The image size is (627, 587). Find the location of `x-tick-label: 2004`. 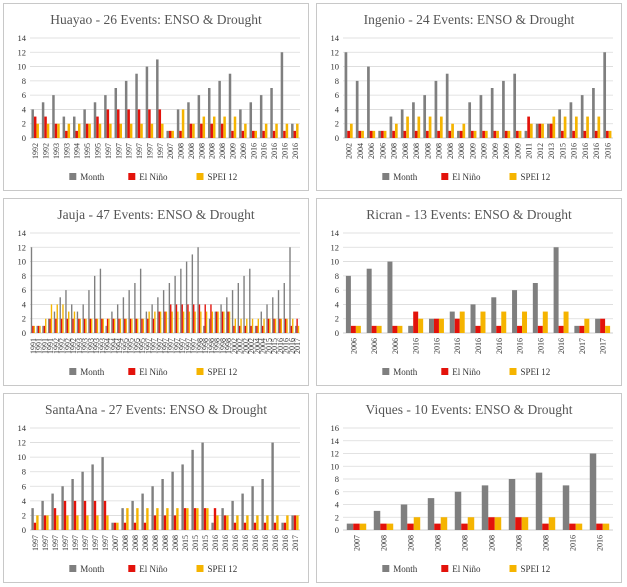

x-tick-label: 2004 is located at coordinates (257, 346).